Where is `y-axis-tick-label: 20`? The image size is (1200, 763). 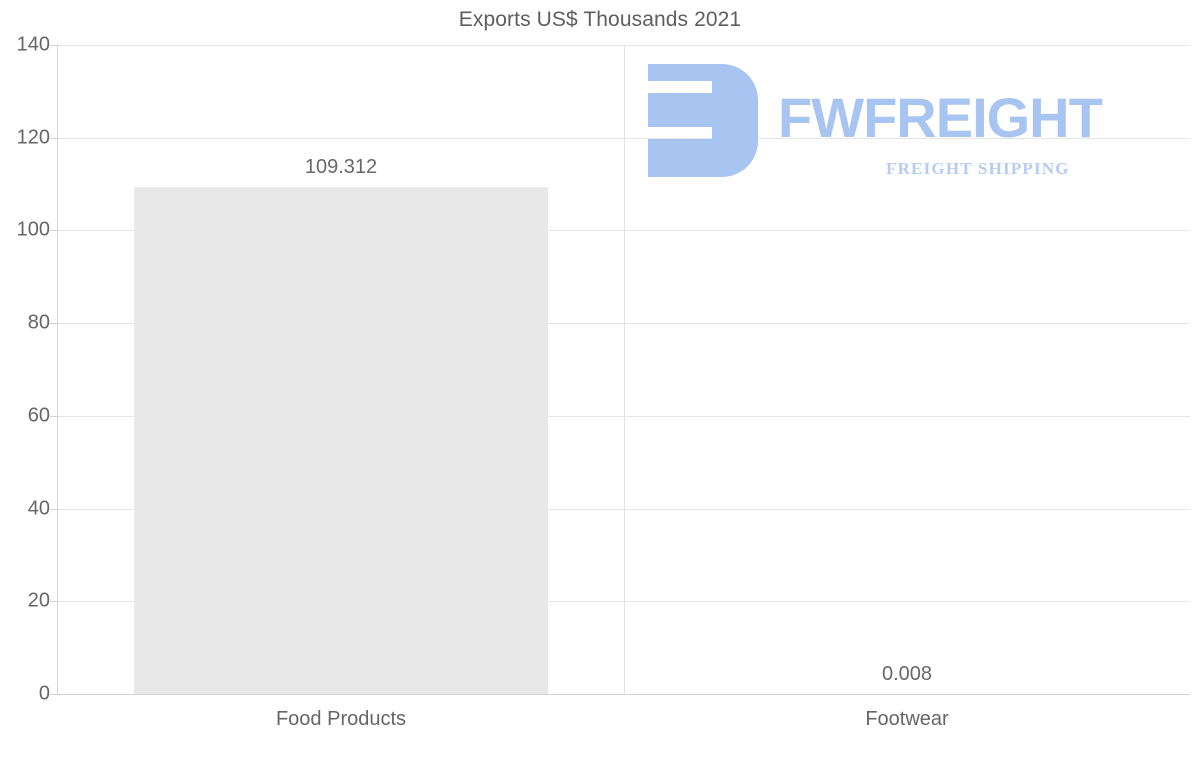
y-axis-tick-label: 20 is located at coordinates (38, 600).